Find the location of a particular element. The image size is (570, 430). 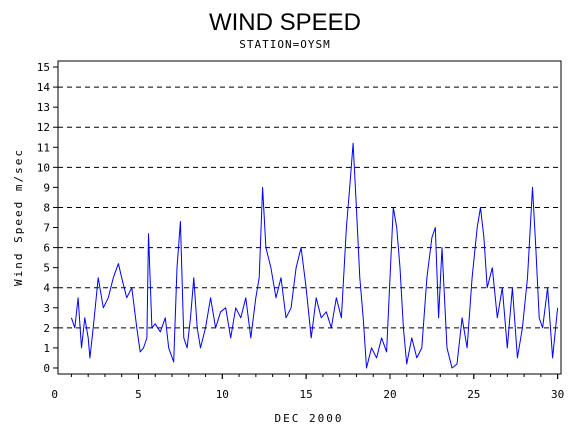

y-tick-label-5: 5 is located at coordinates (46, 268).